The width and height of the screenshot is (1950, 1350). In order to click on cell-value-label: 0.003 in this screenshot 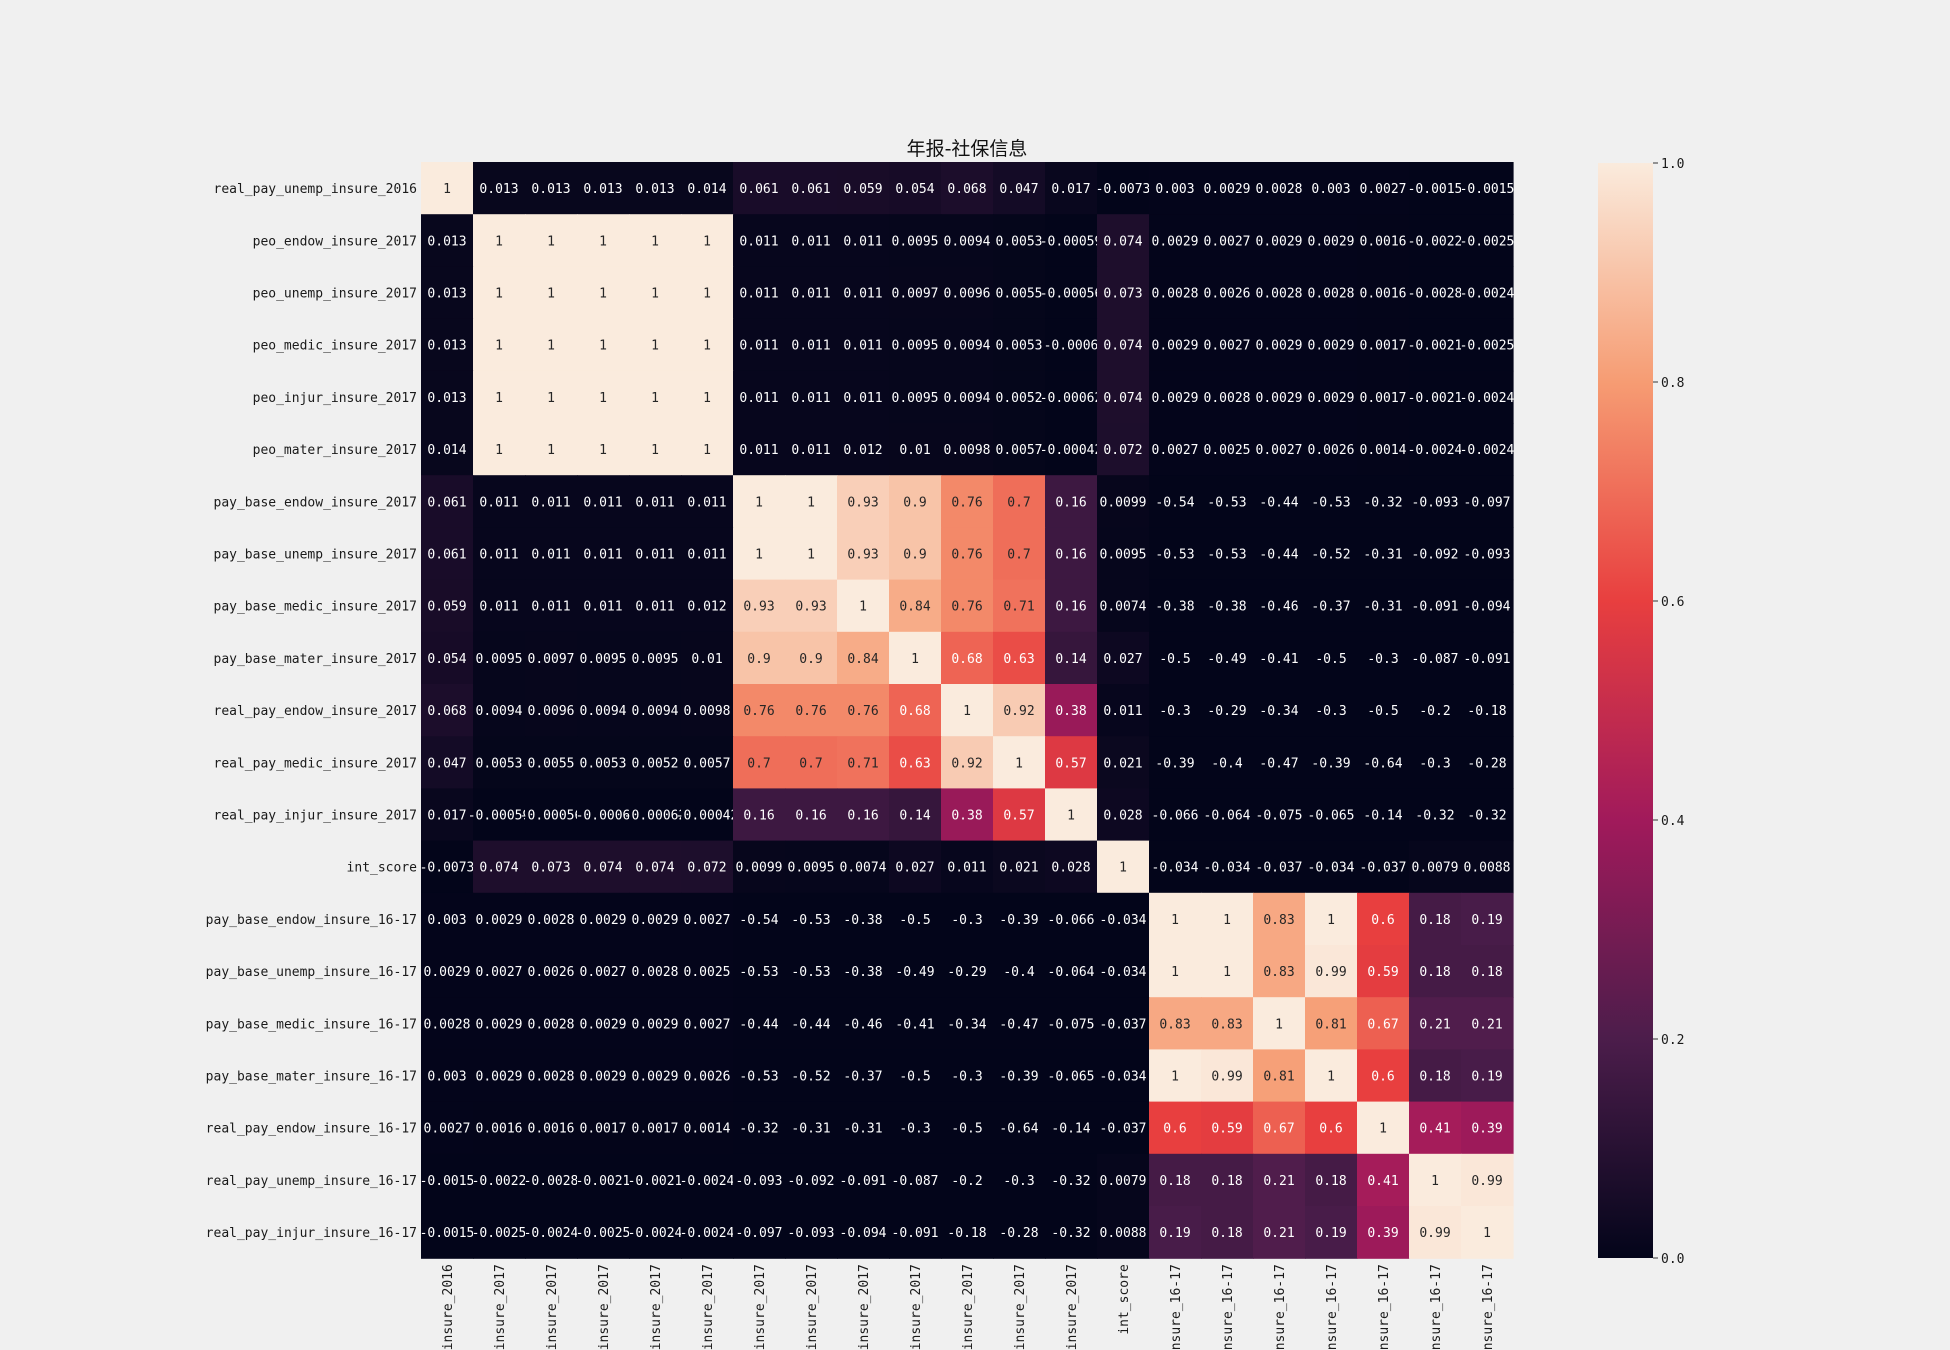, I will do `click(1330, 189)`.